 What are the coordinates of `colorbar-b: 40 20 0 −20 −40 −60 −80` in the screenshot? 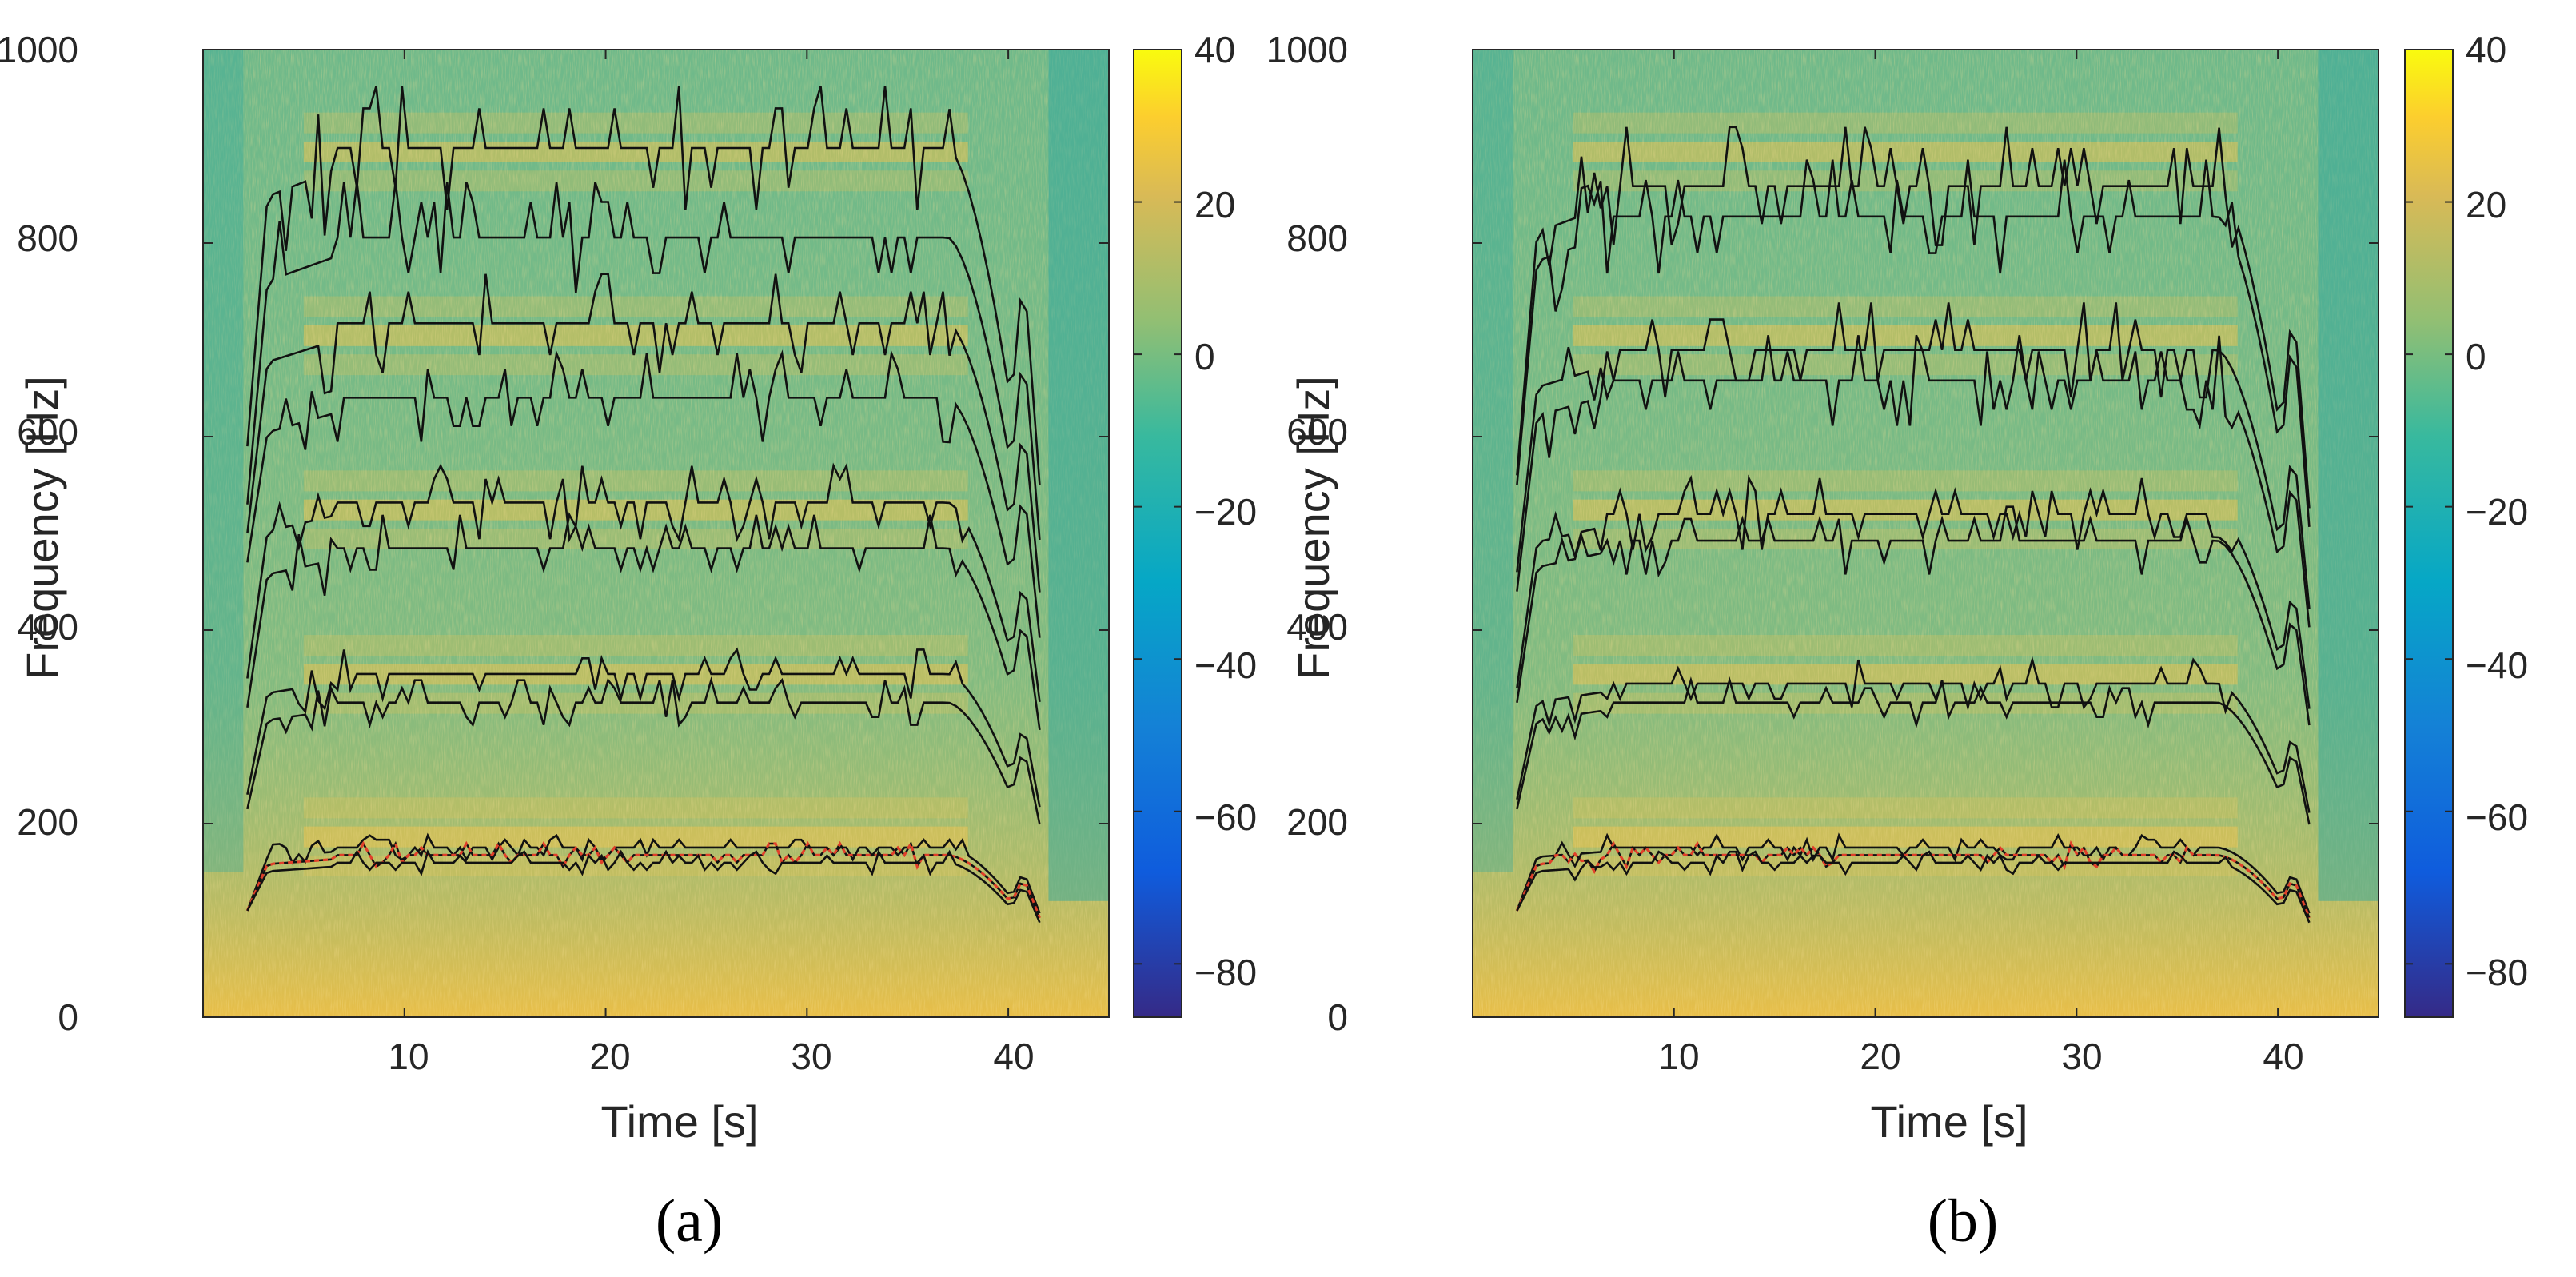 It's located at (2466, 523).